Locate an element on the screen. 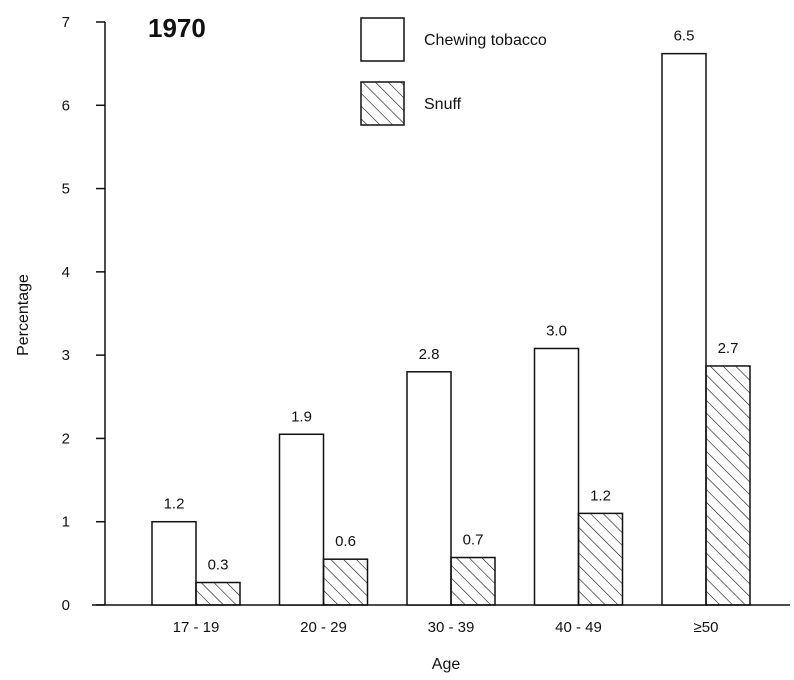  value-label-chewing-tobacco-17-19: 1.2 is located at coordinates (174, 504).